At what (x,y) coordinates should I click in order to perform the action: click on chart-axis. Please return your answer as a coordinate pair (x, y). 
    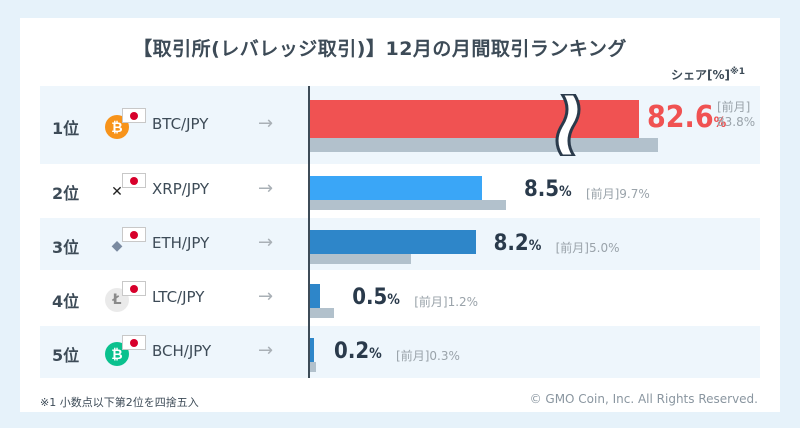
    Looking at the image, I should click on (309, 232).